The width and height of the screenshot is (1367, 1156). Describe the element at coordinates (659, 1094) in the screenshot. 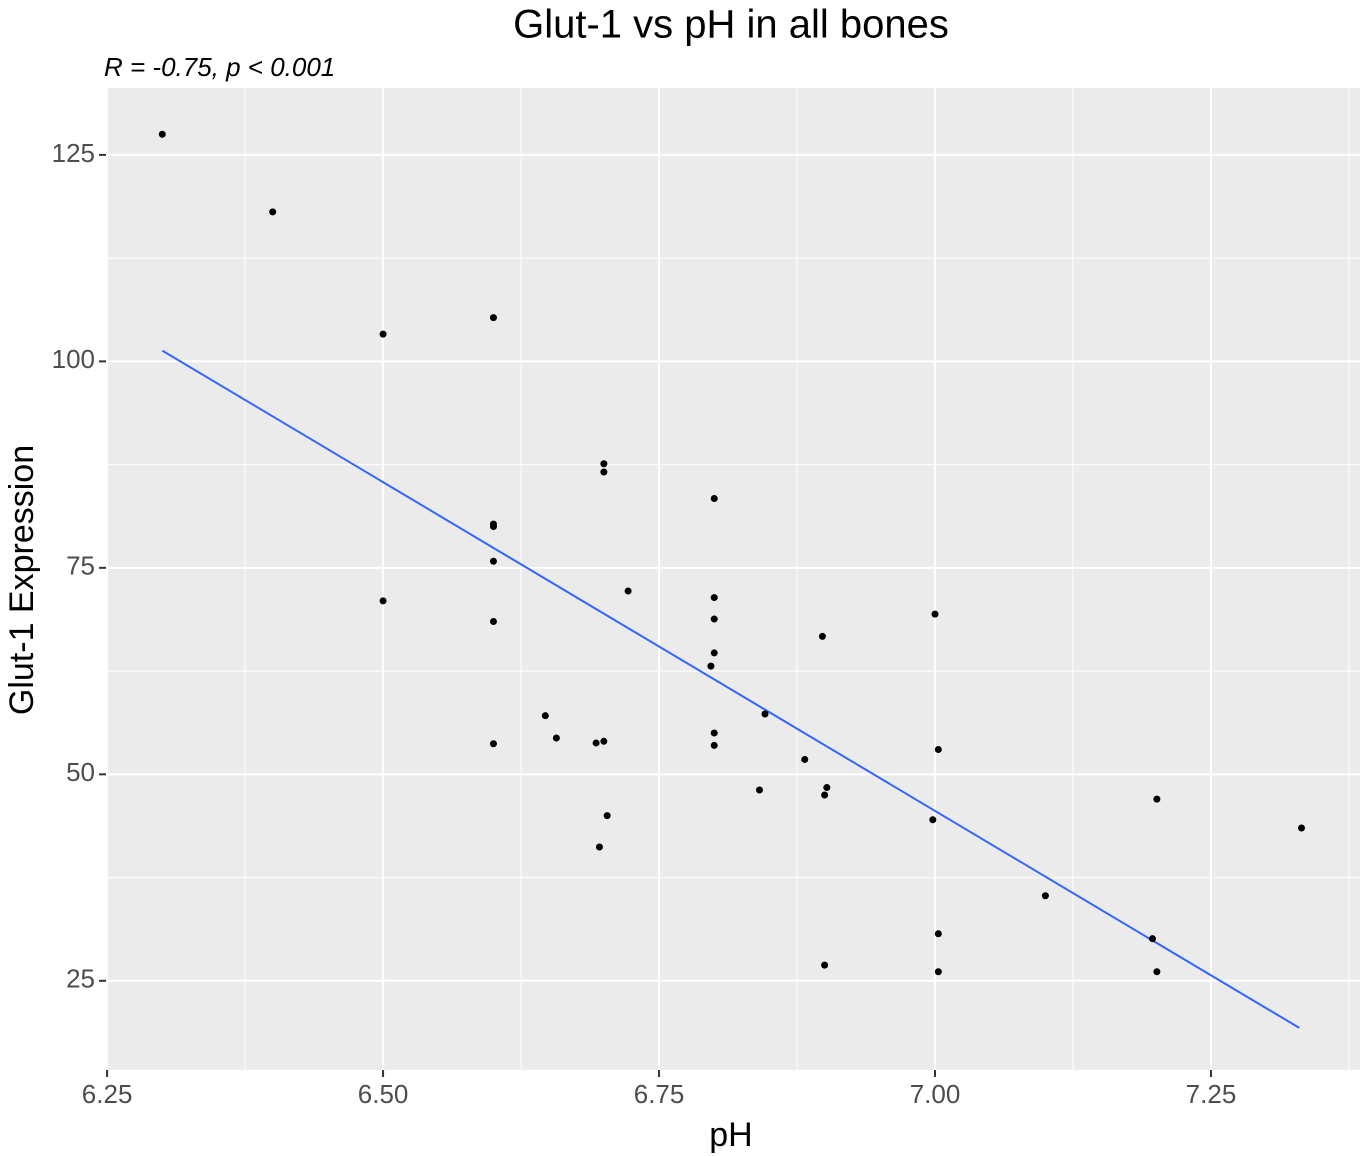

I see `x-tick-label: 6.75` at that location.